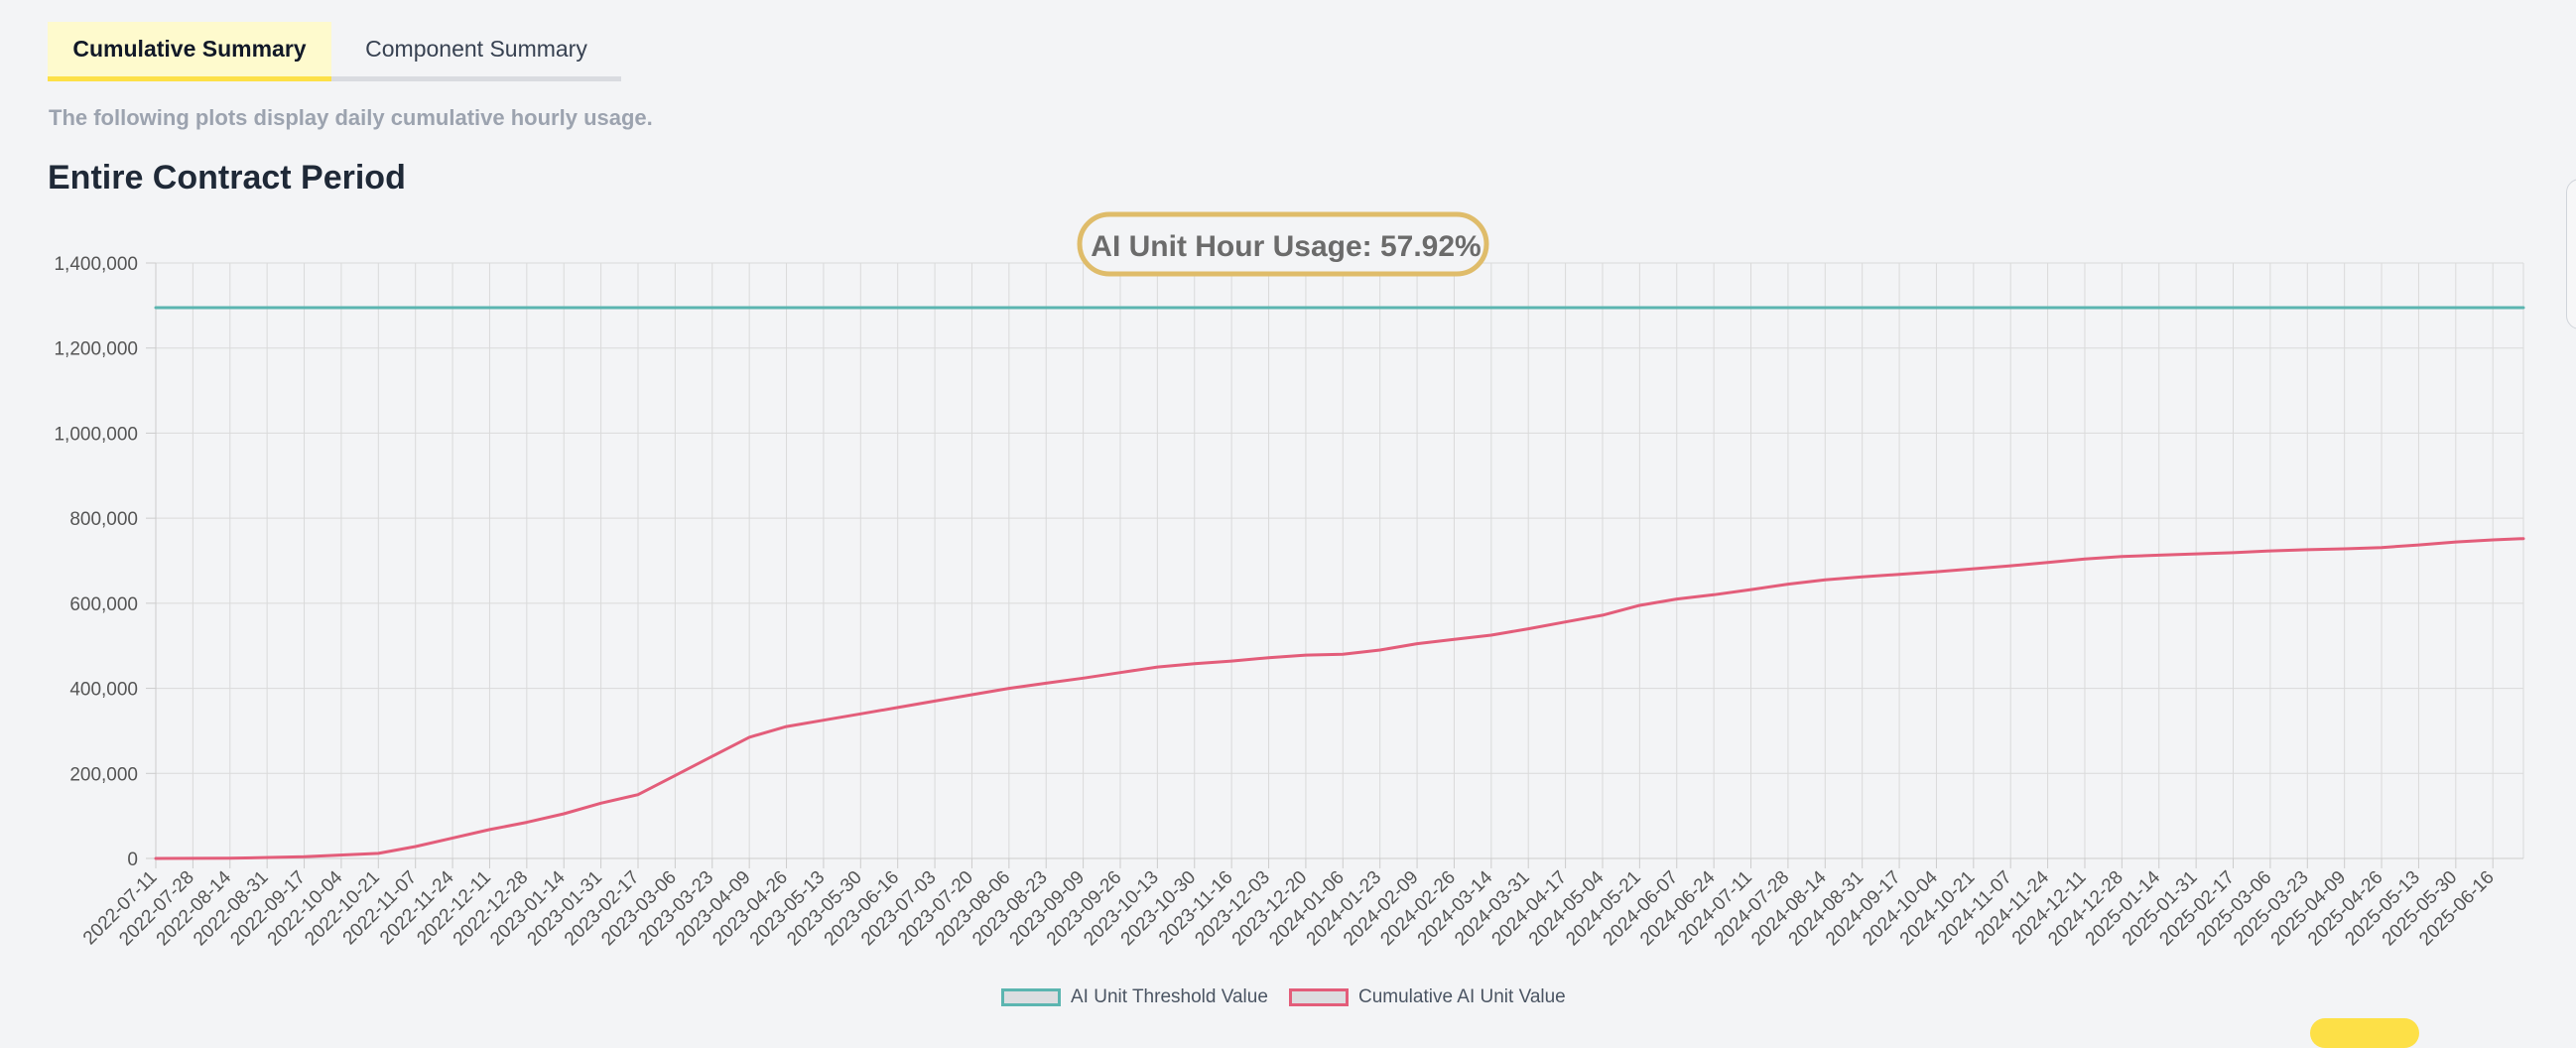 The width and height of the screenshot is (2576, 1048). Describe the element at coordinates (104, 774) in the screenshot. I see `y-tick-label: 200,000` at that location.